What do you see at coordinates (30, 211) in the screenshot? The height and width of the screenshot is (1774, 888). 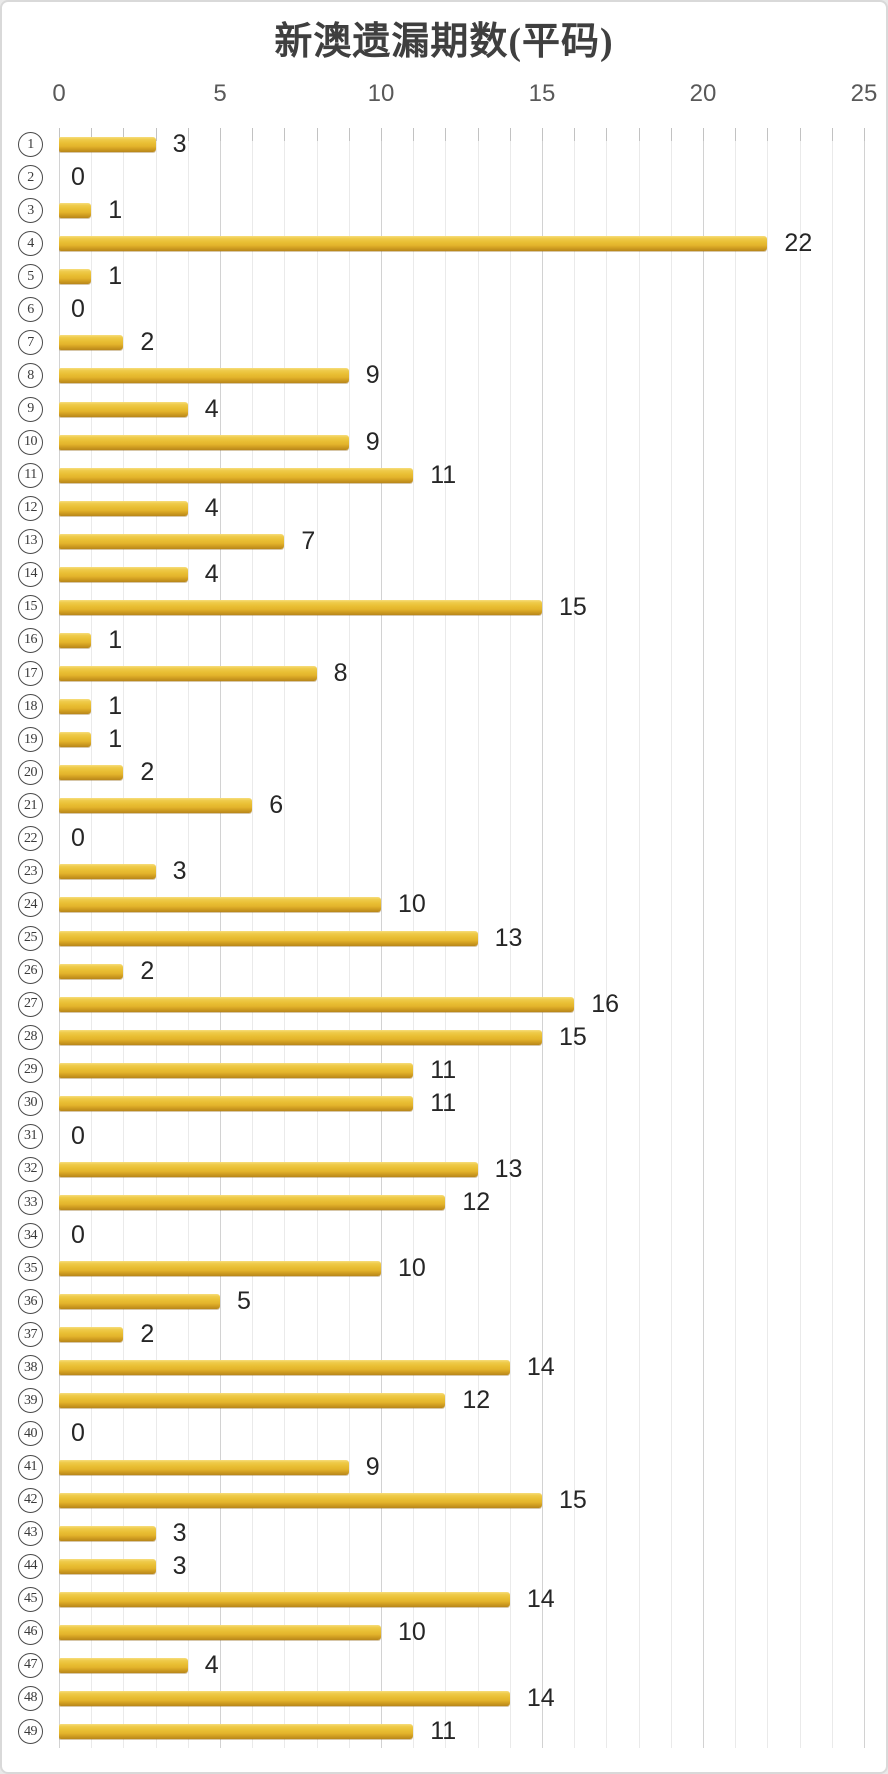 I see `category-badge: 3` at bounding box center [30, 211].